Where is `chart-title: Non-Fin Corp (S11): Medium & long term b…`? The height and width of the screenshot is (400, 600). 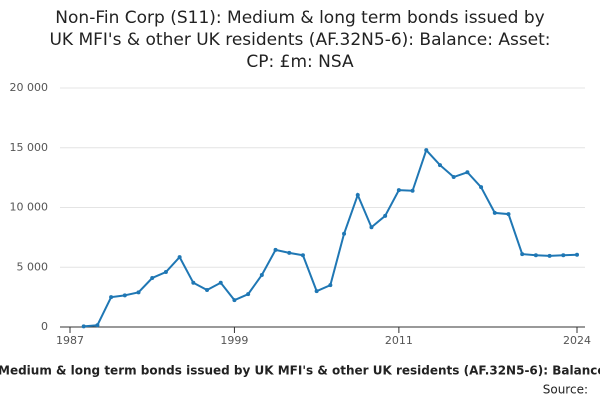
chart-title: Non-Fin Corp (S11): Medium & long term b… is located at coordinates (299, 18).